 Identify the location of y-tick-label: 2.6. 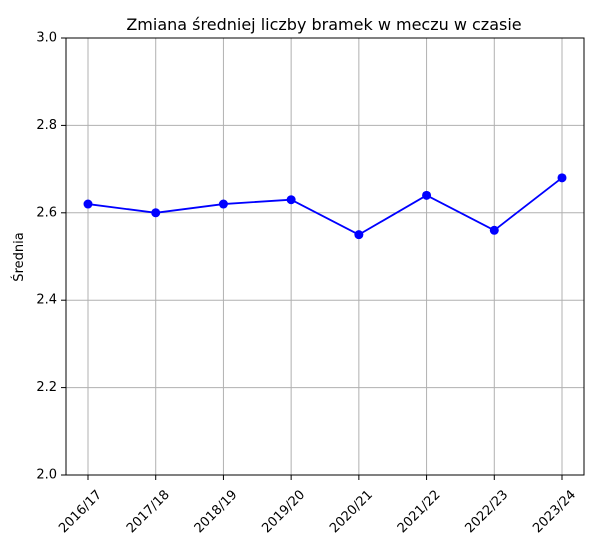
(46, 212).